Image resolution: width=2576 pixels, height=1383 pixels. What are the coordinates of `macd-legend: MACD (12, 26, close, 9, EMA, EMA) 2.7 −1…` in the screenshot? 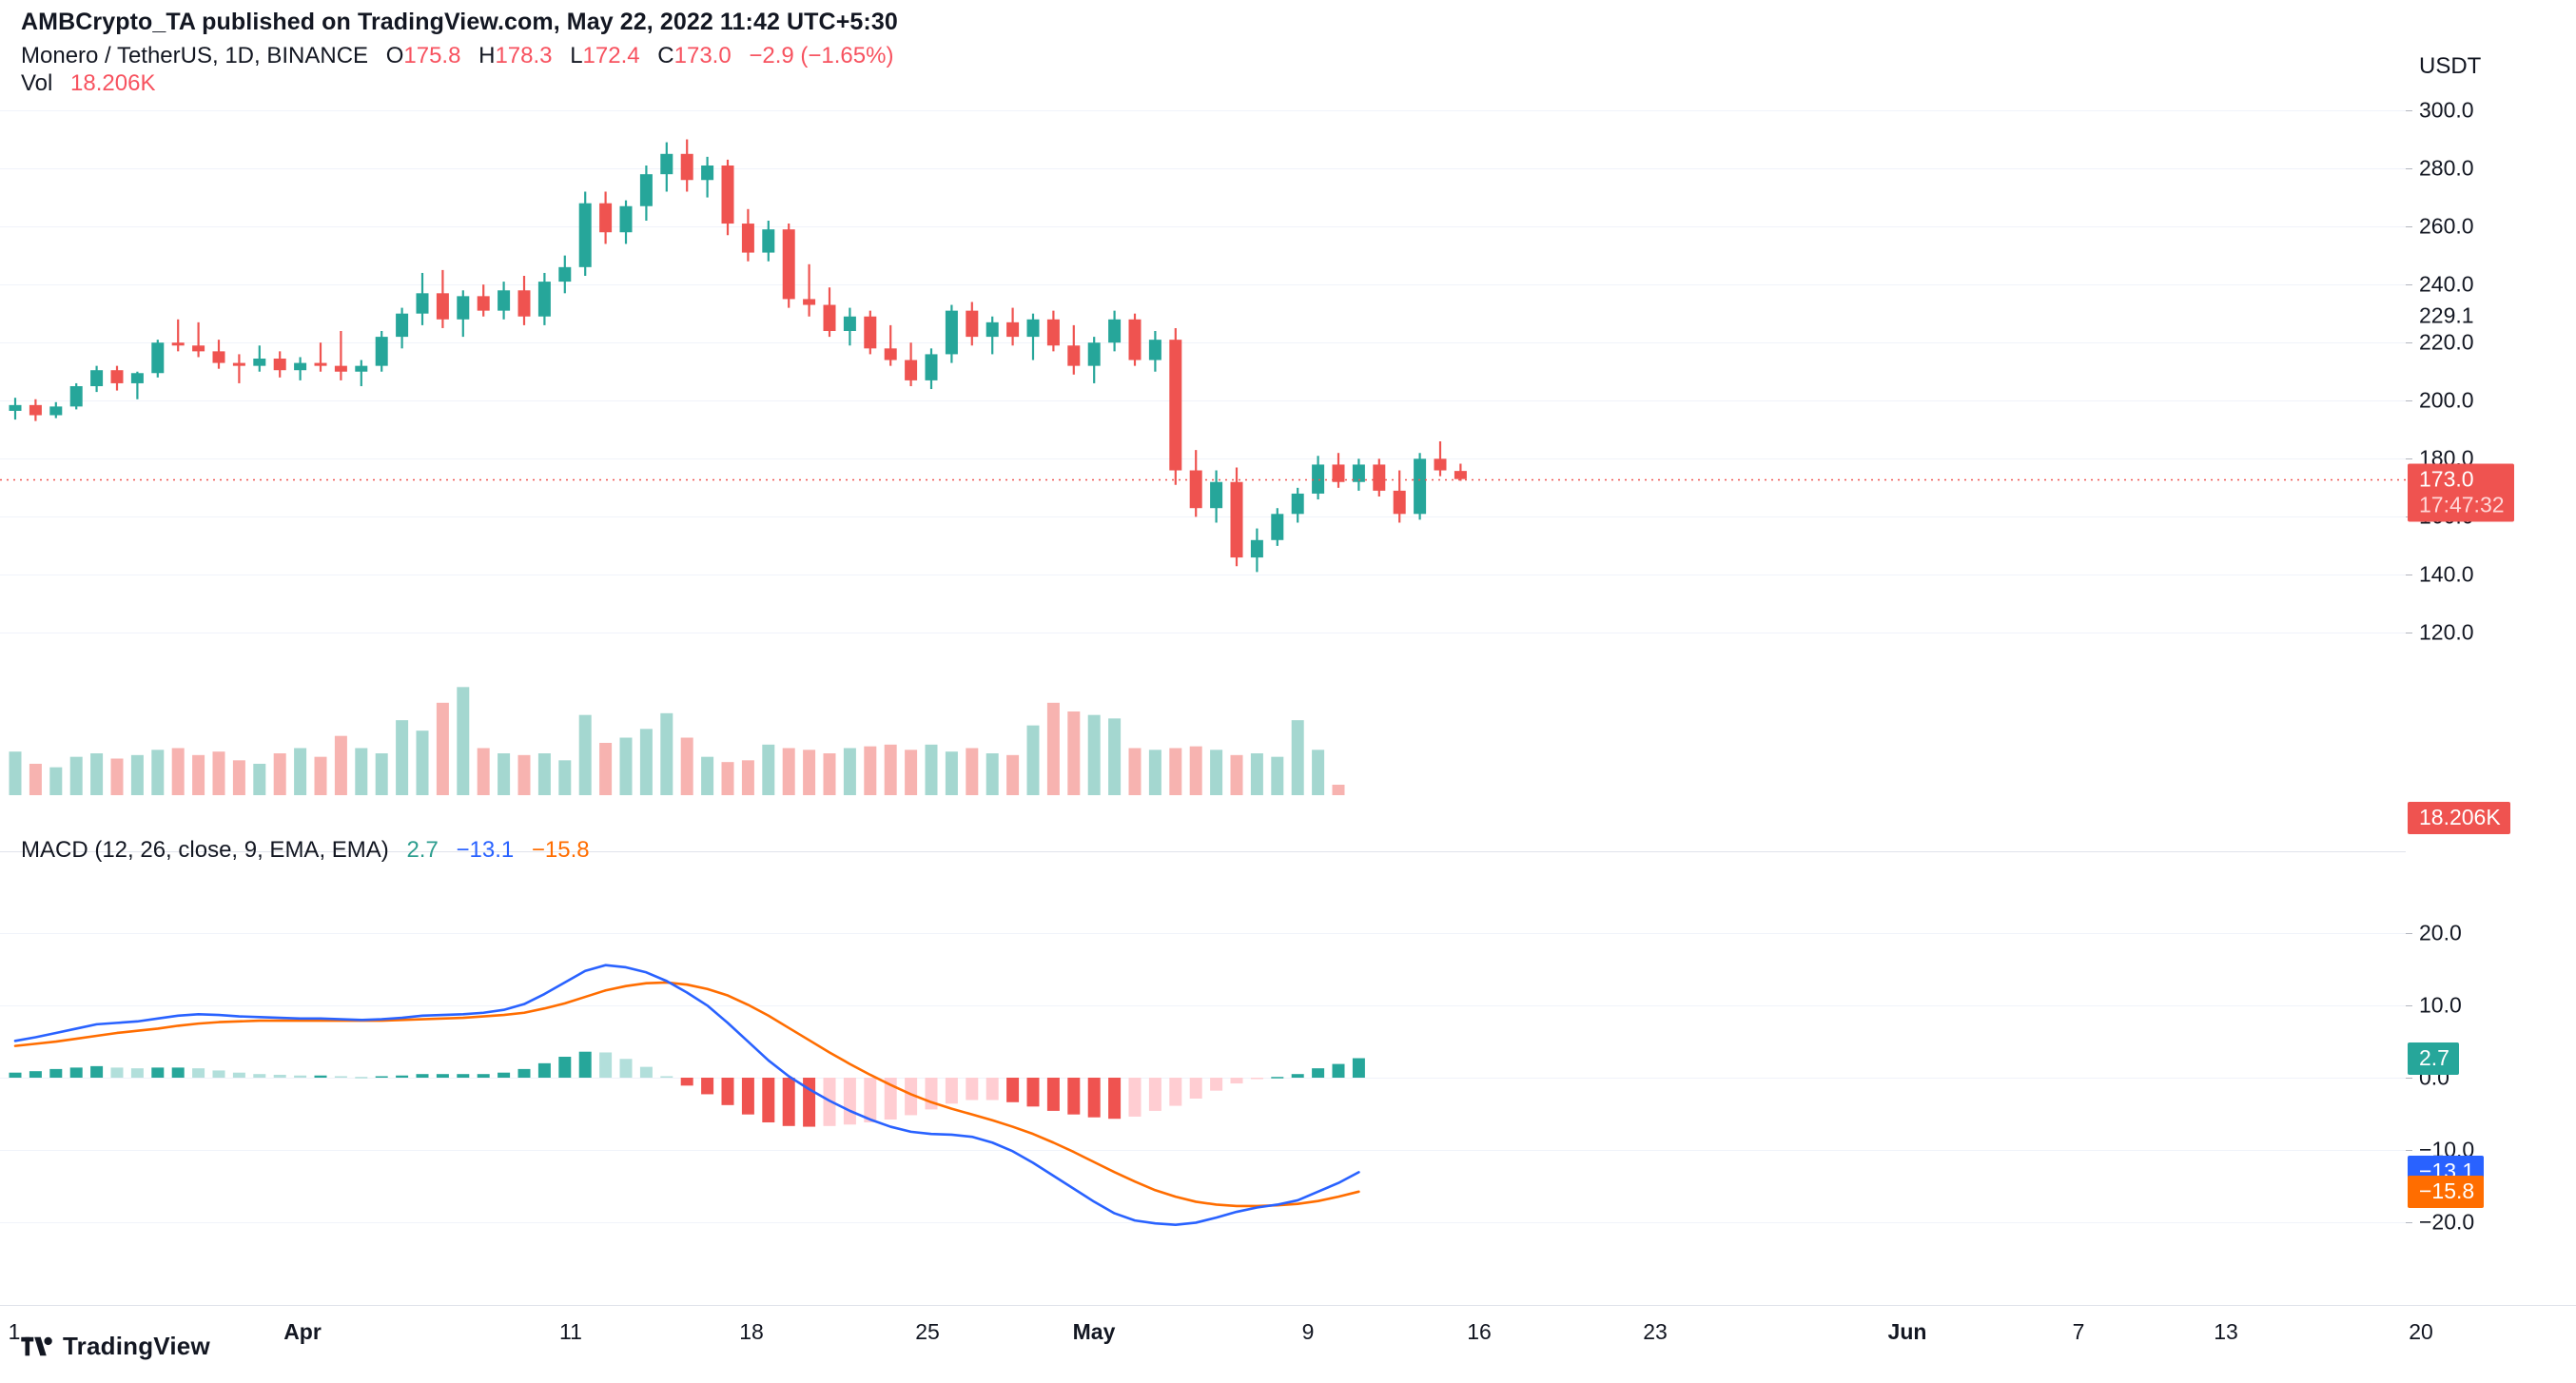 It's located at (306, 850).